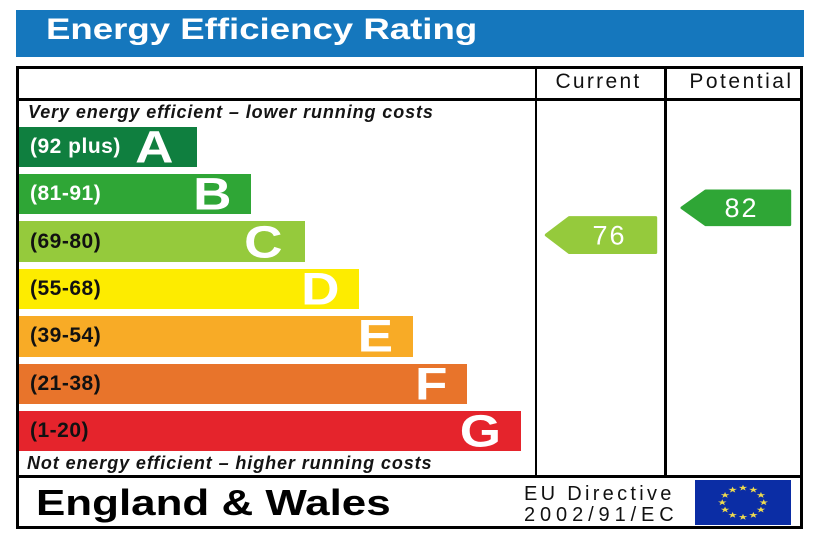 The width and height of the screenshot is (820, 547). I want to click on svg-text: 76, so click(609, 236).